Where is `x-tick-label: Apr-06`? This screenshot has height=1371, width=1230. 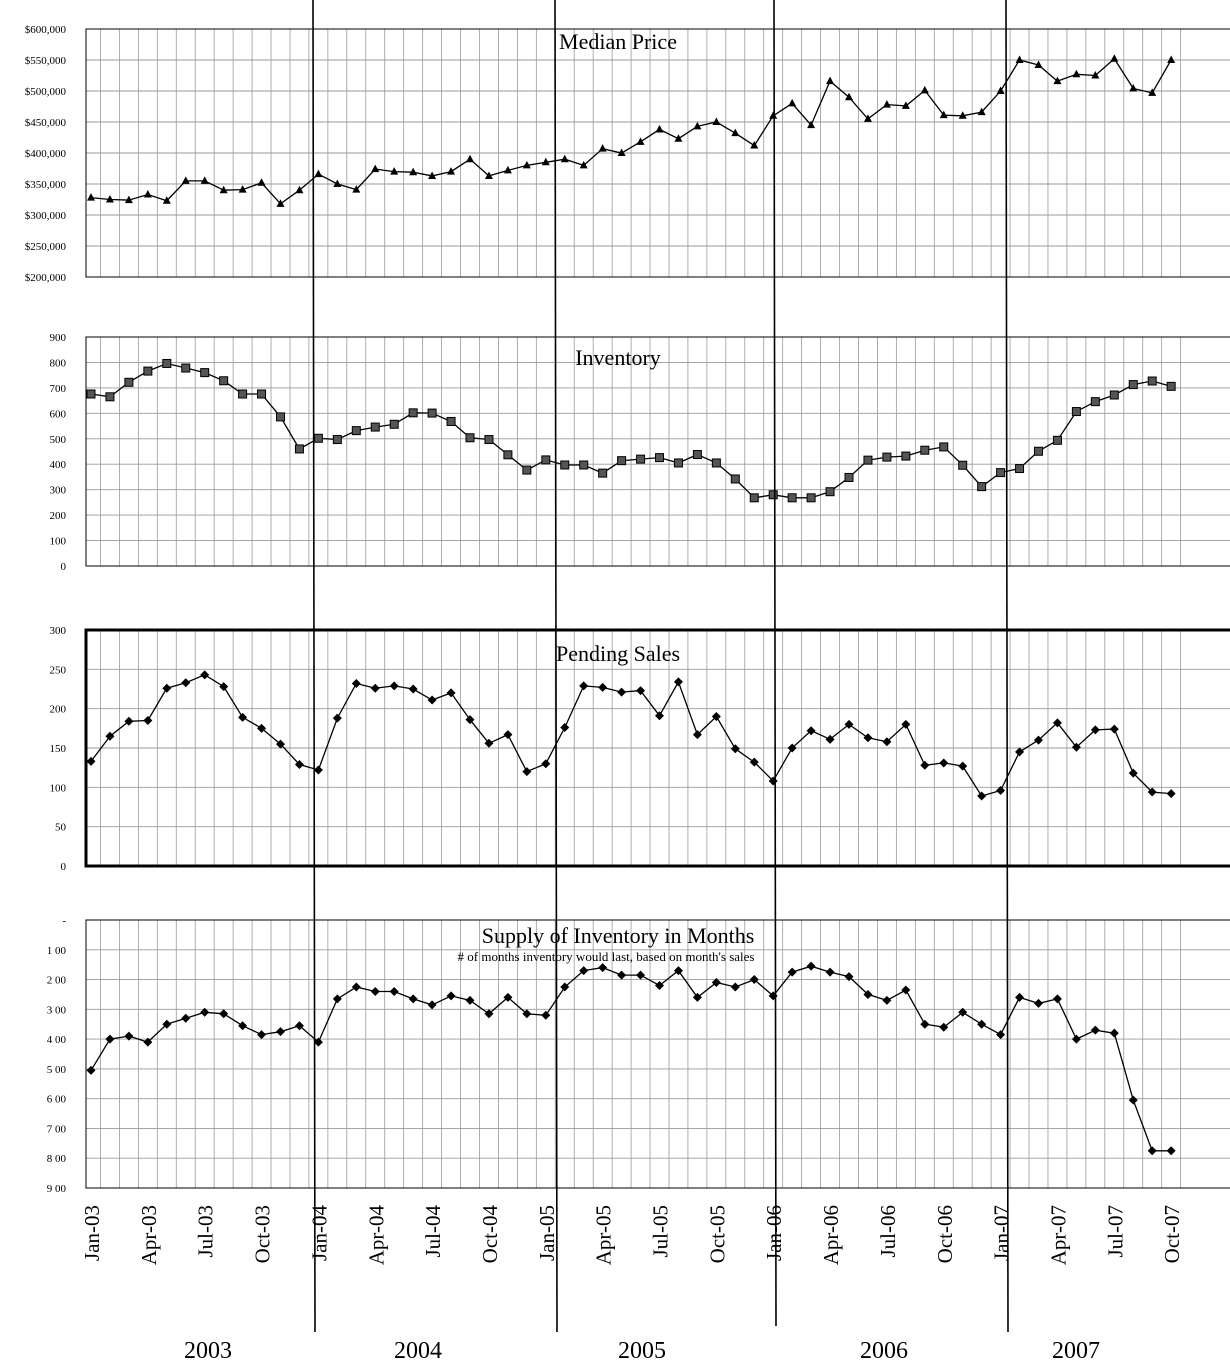
x-tick-label: Apr-06 is located at coordinates (831, 1235).